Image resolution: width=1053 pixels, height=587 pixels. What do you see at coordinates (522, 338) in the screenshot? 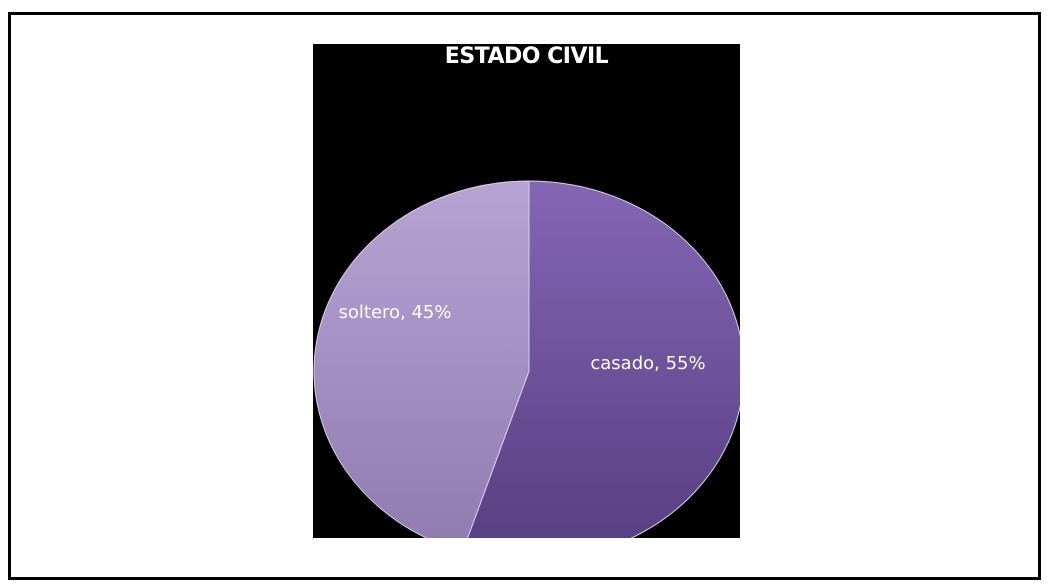
I see `pie-labels: casado, 55% soltero, 45%` at bounding box center [522, 338].